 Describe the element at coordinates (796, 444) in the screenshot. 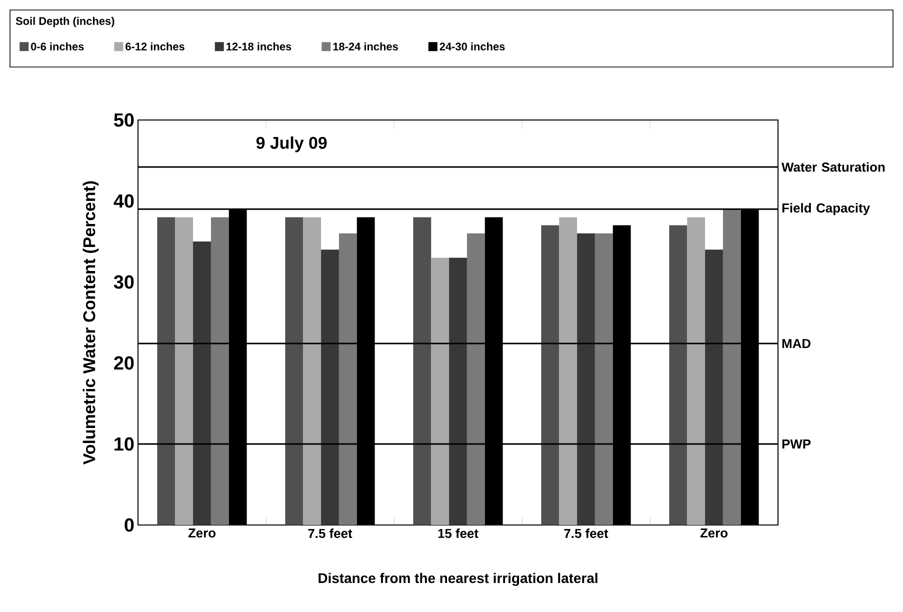

I see `ref-line-label: PWP` at that location.